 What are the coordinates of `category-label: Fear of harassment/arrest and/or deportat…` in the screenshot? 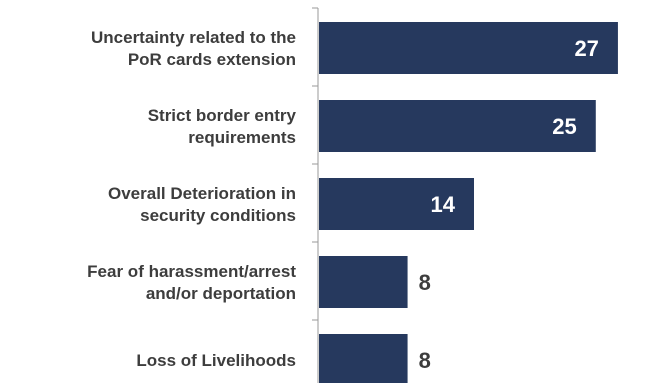 It's located at (191, 282).